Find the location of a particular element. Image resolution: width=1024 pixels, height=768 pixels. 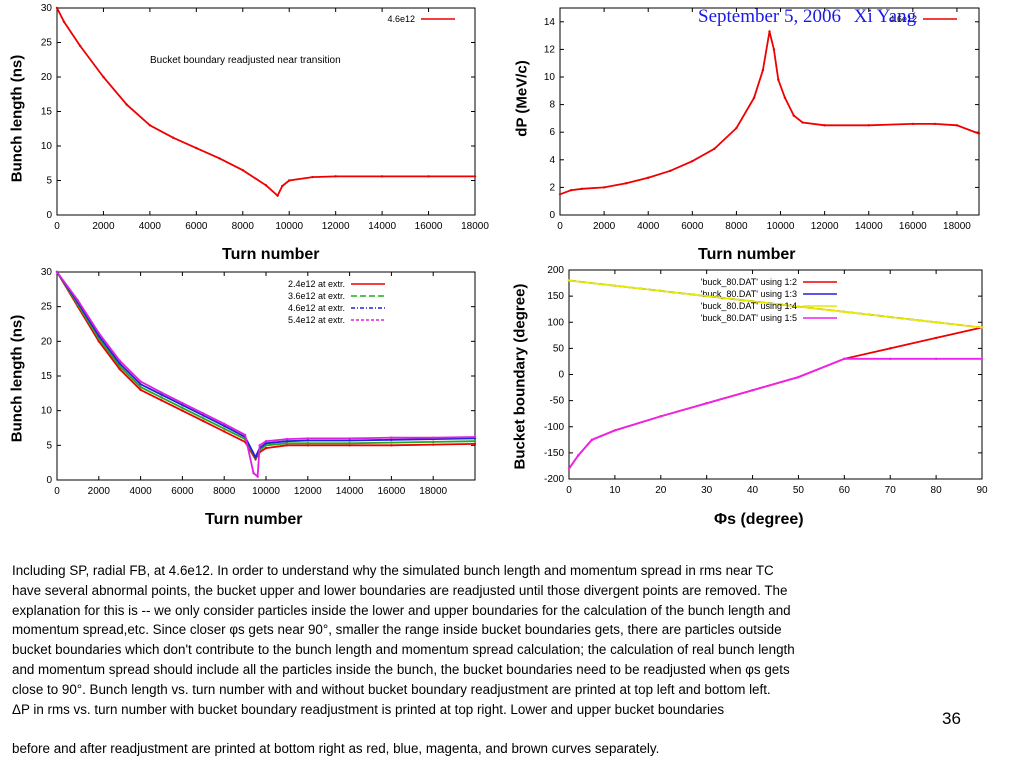

y-tick-label: 100 is located at coordinates (555, 322).